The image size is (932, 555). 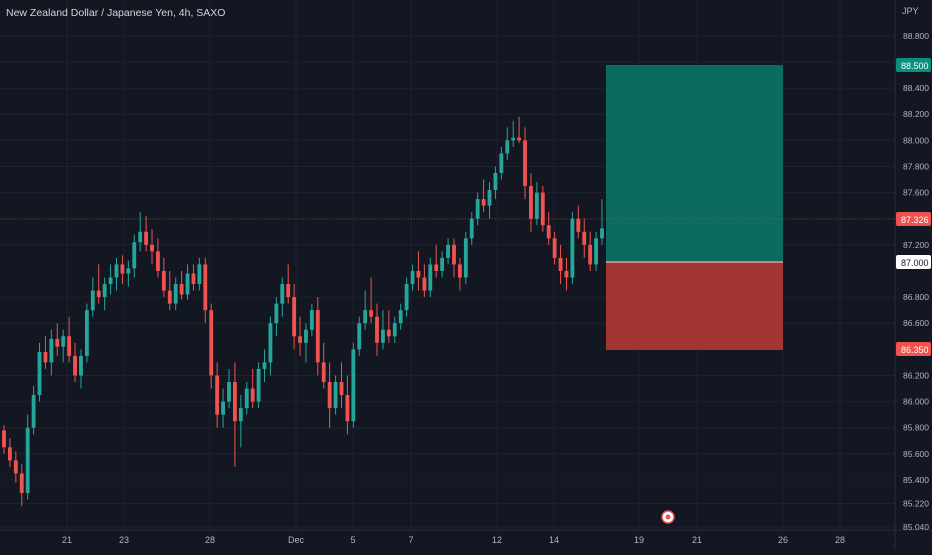 What do you see at coordinates (916, 323) in the screenshot?
I see `price-tick-label: 86.600` at bounding box center [916, 323].